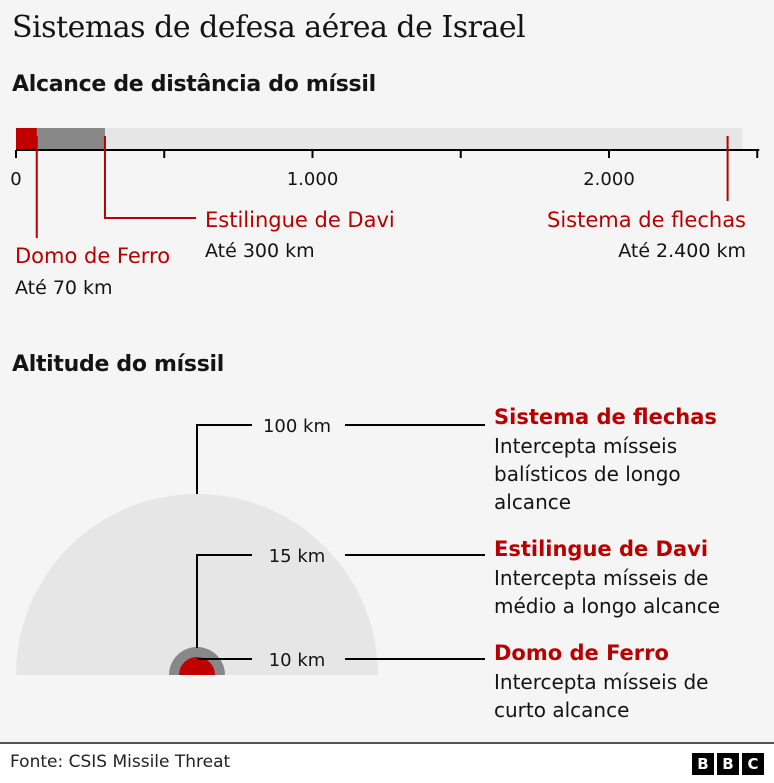 Image resolution: width=774 pixels, height=783 pixels. Describe the element at coordinates (605, 417) in the screenshot. I see `sistema-de-flechas-name: Sistema de flechas` at that location.